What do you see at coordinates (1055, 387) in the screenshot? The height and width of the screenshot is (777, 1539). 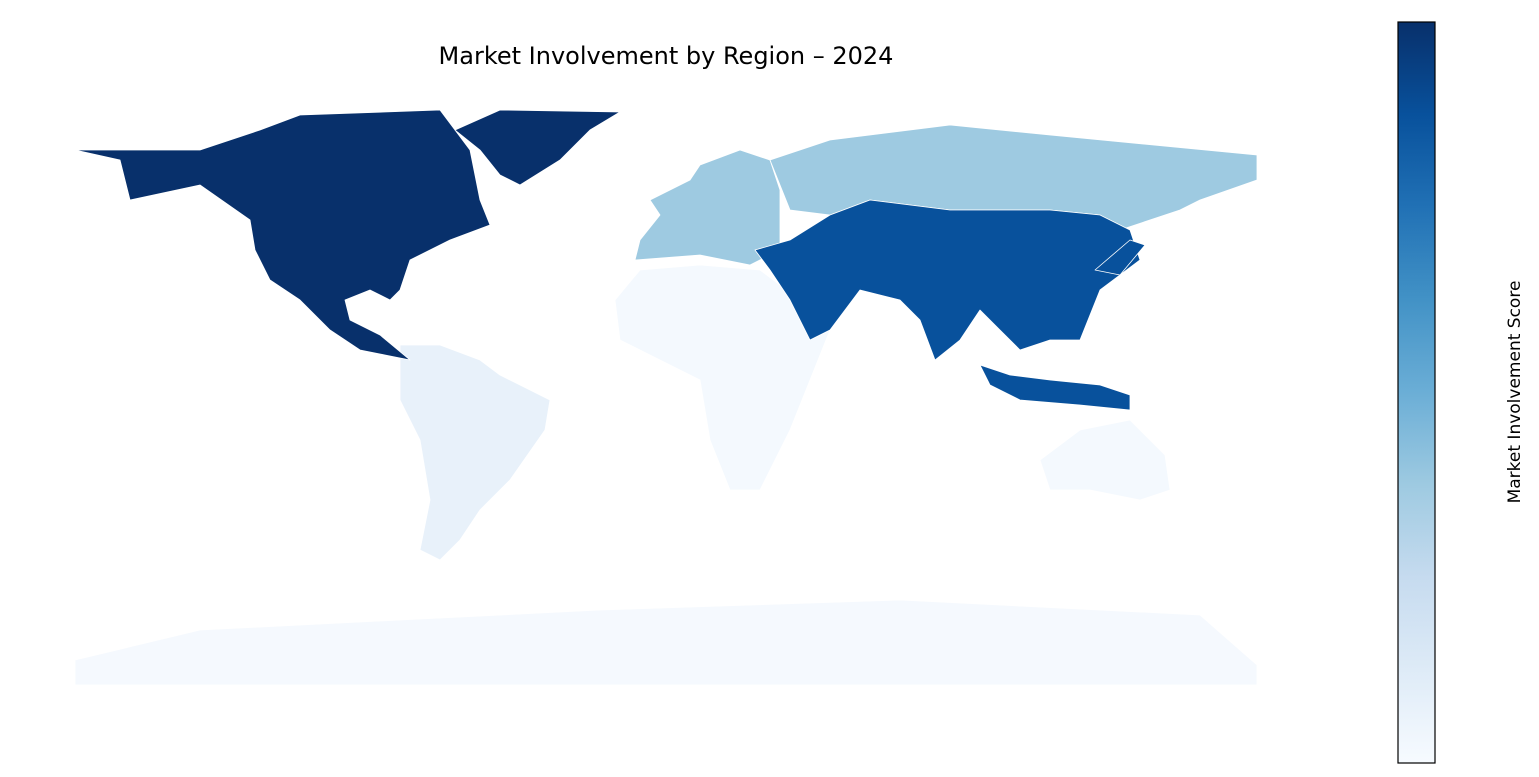 I see `indonesia` at bounding box center [1055, 387].